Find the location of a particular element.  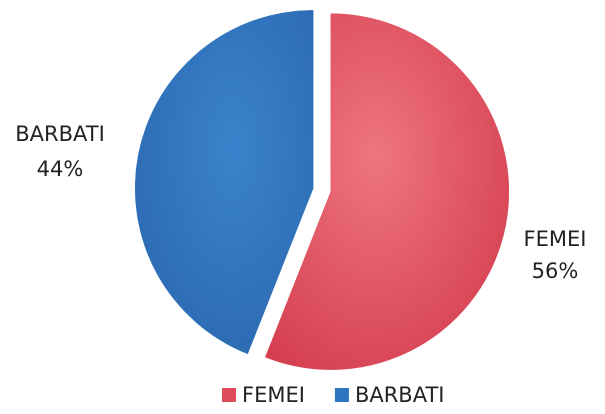

value-label: 56% is located at coordinates (555, 271).